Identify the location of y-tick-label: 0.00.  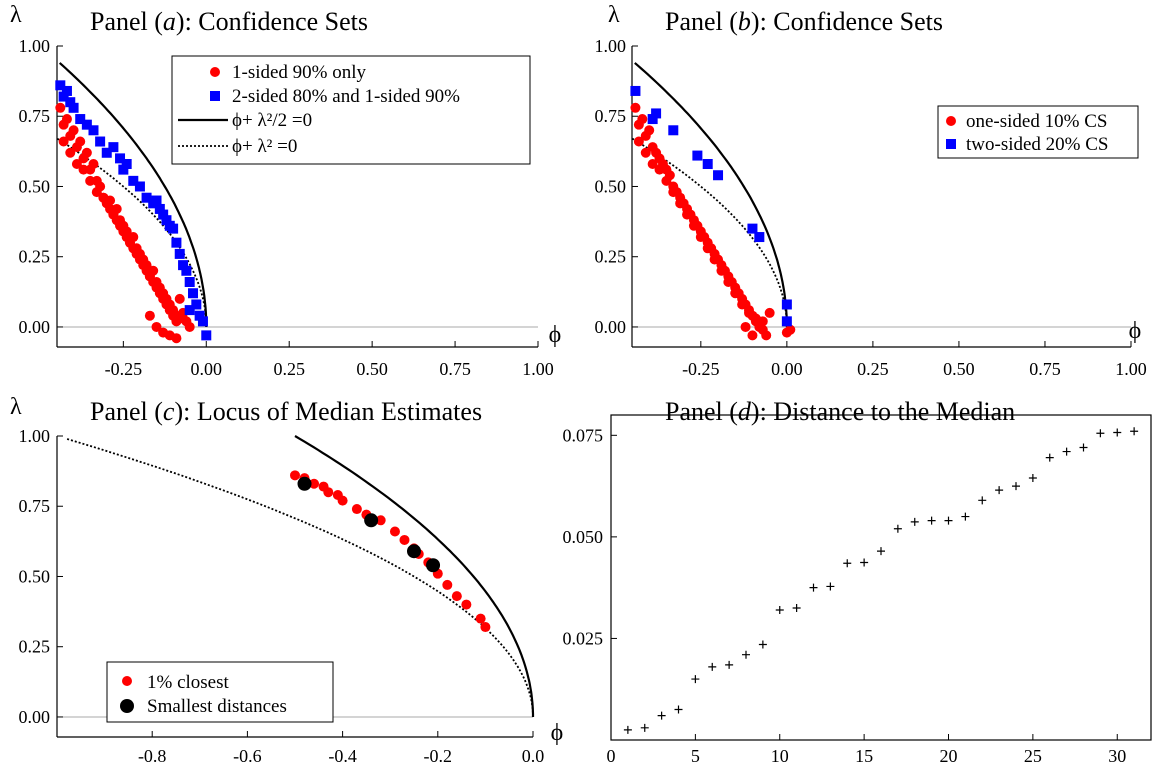
(35, 717).